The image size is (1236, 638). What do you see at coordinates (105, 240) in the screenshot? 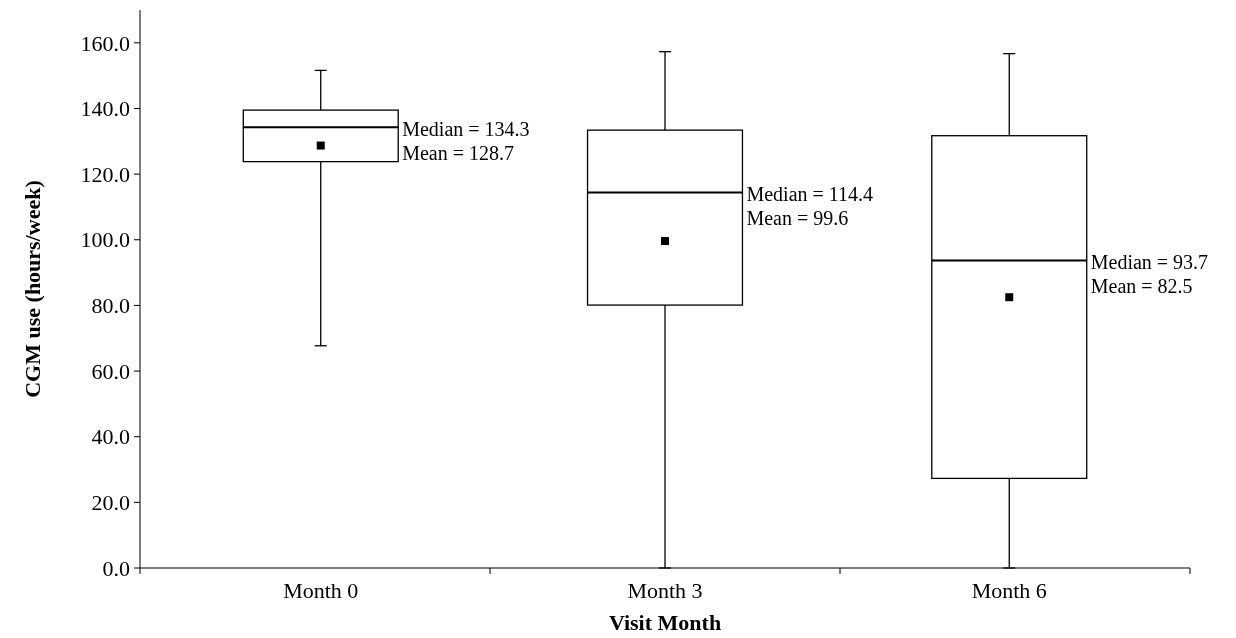
I see `y-tick-label: 100.0` at bounding box center [105, 240].